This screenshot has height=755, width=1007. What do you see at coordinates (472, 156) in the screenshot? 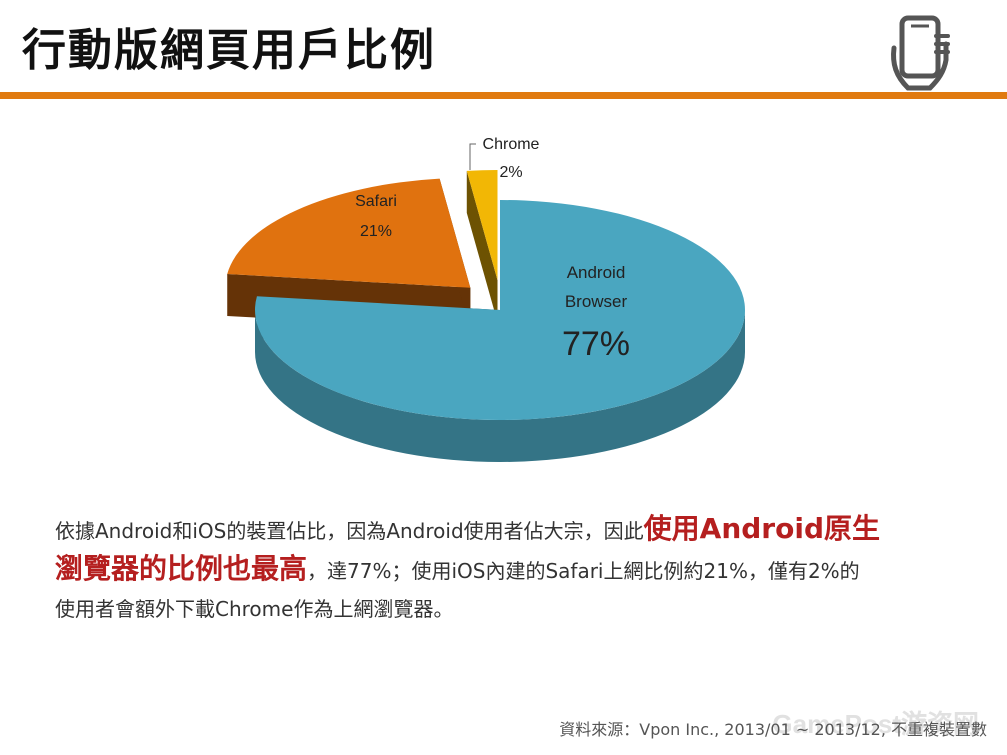
I see `chrome-leader-line` at bounding box center [472, 156].